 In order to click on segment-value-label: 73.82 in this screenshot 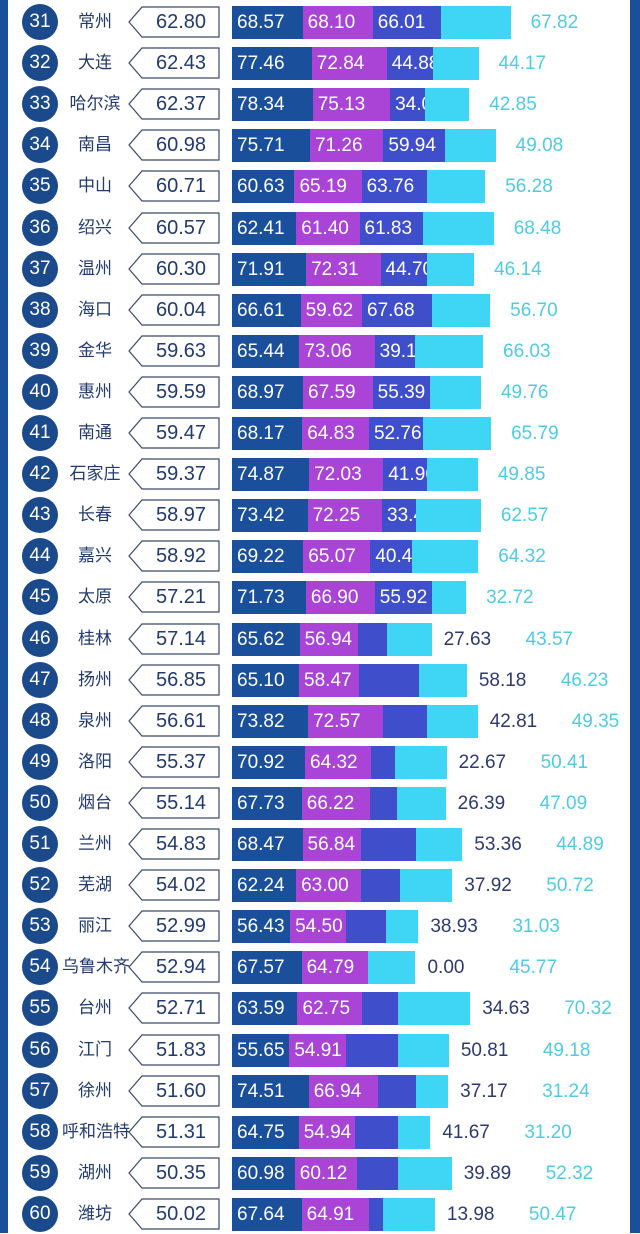, I will do `click(261, 721)`.